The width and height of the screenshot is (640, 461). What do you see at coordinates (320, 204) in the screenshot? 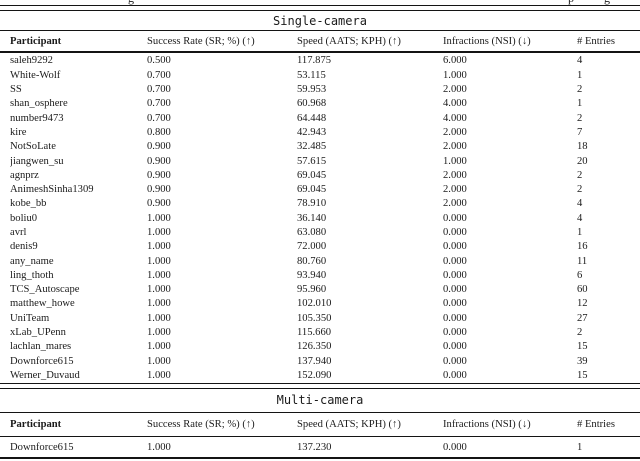
I see `table-row: kobe_bb 0.900 78.910 2.000 4` at bounding box center [320, 204].